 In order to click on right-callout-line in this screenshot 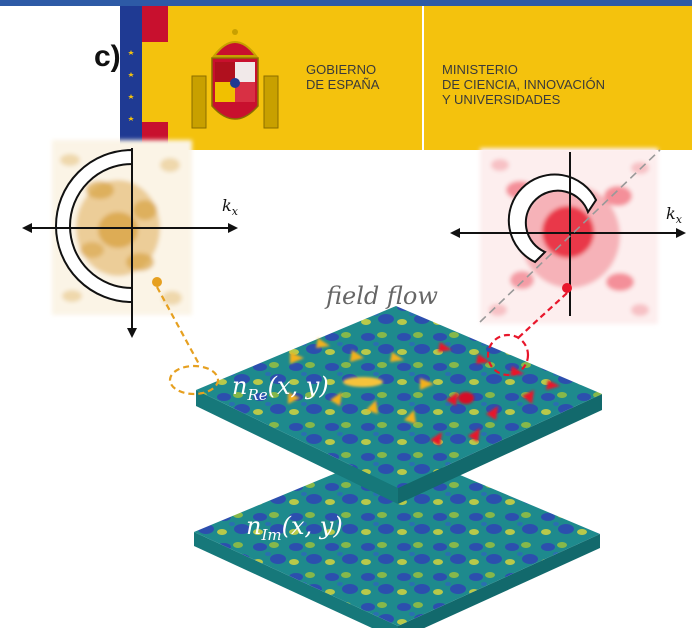, I will do `click(542, 315)`.